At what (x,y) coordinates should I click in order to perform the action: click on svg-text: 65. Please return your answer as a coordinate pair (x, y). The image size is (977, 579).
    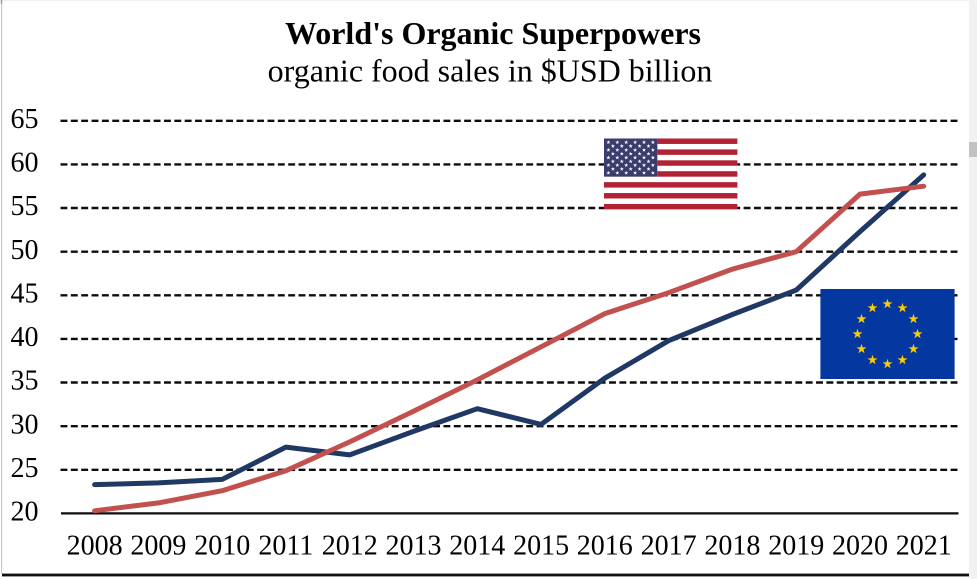
    Looking at the image, I should click on (25, 119).